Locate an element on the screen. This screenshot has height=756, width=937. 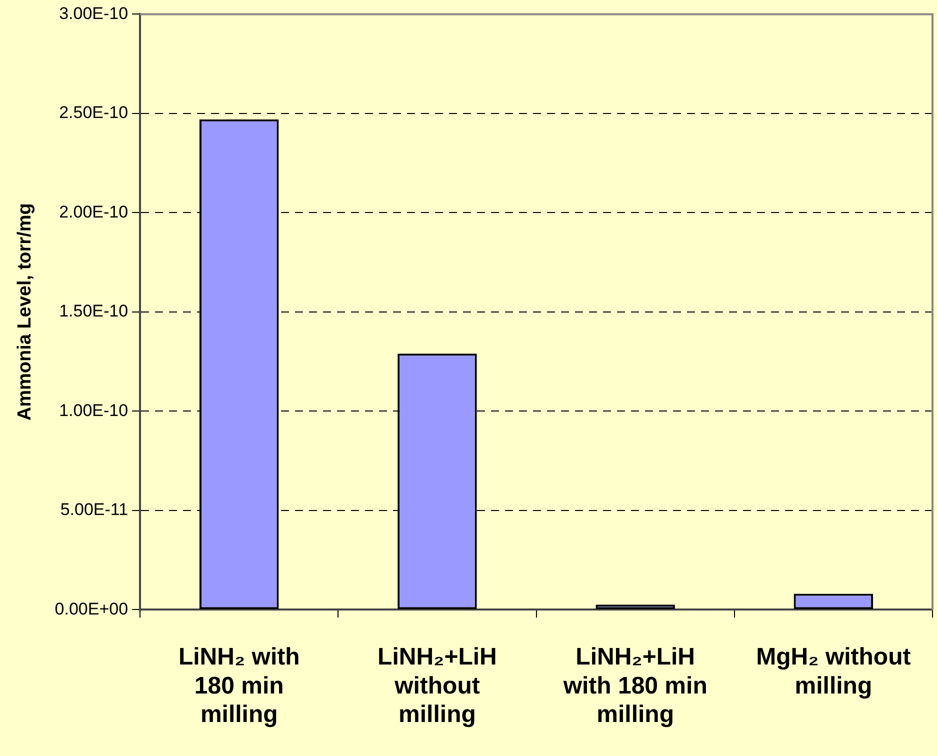
y-tick-label: 5.00E-11 is located at coordinates (94, 510).